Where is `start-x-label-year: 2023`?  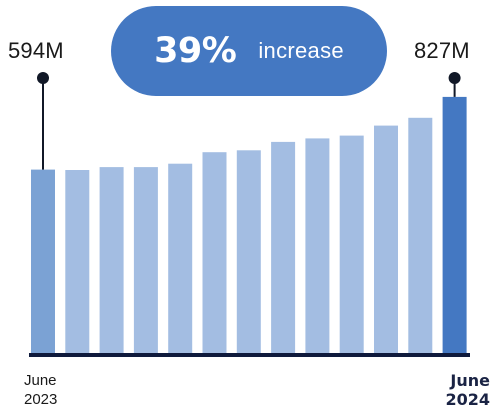 start-x-label-year: 2023 is located at coordinates (41, 399).